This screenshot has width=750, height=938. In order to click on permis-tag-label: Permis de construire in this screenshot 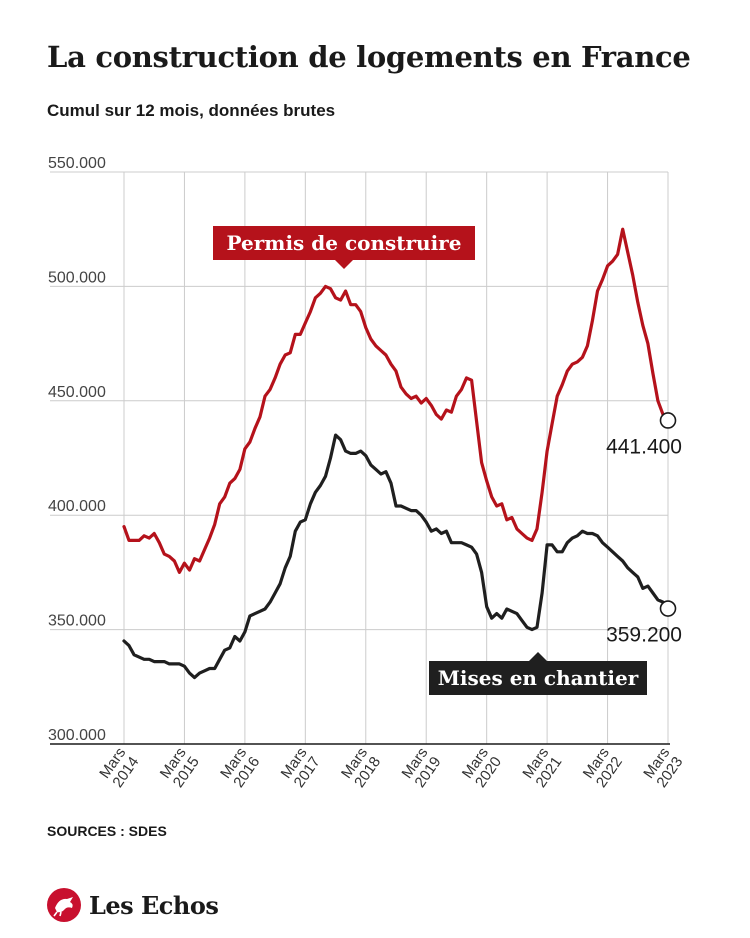, I will do `click(344, 243)`.